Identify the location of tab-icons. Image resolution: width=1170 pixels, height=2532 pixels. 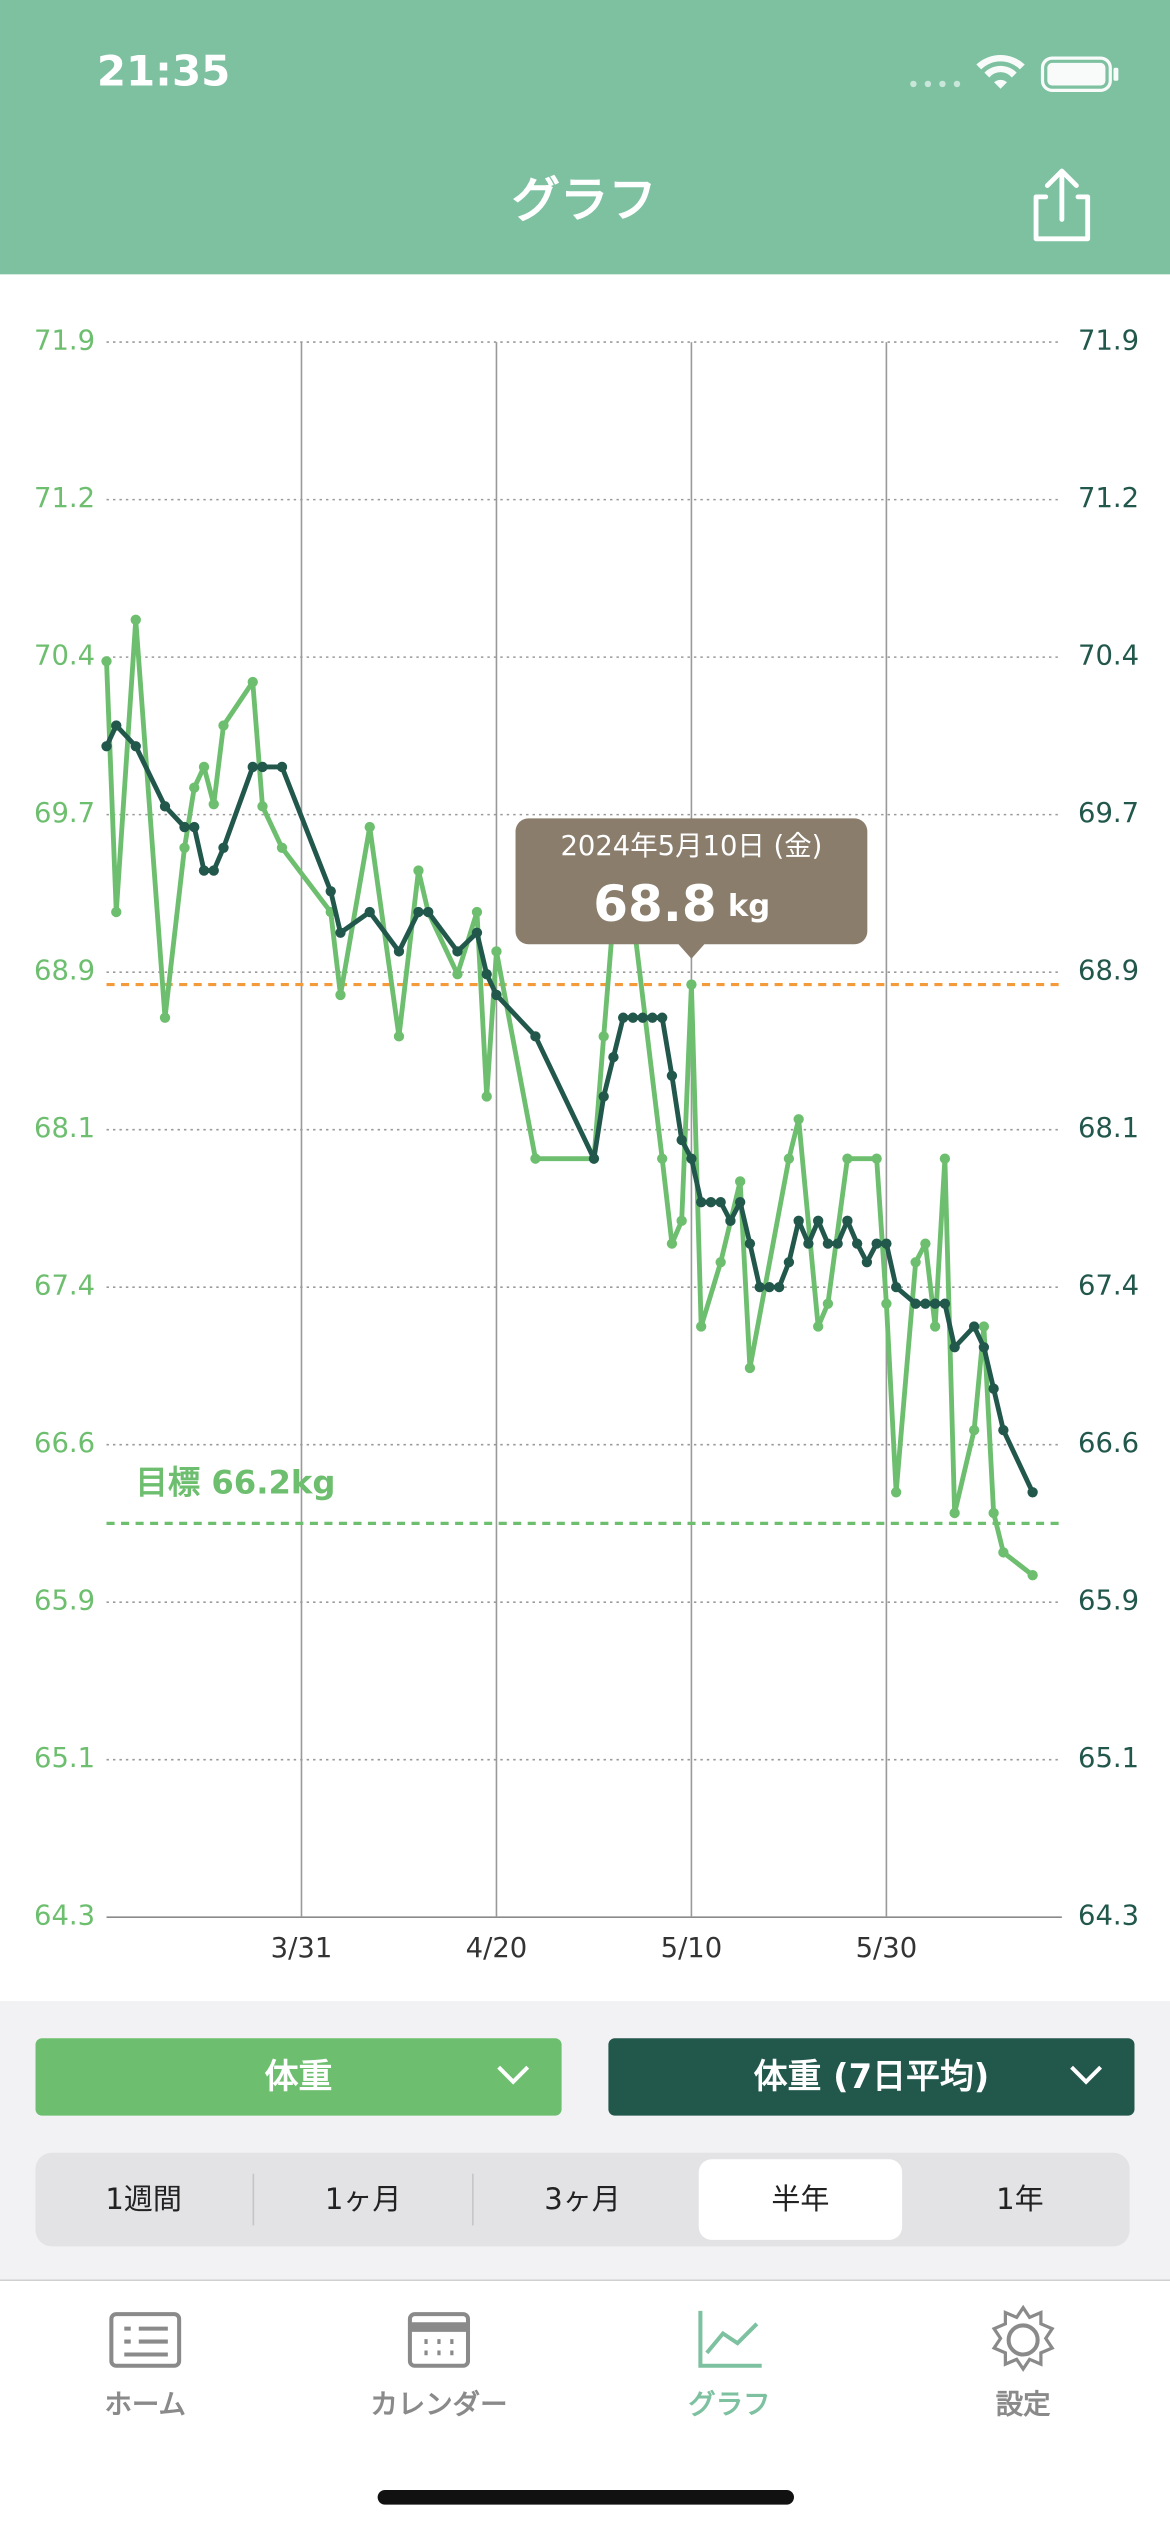
(582, 2338).